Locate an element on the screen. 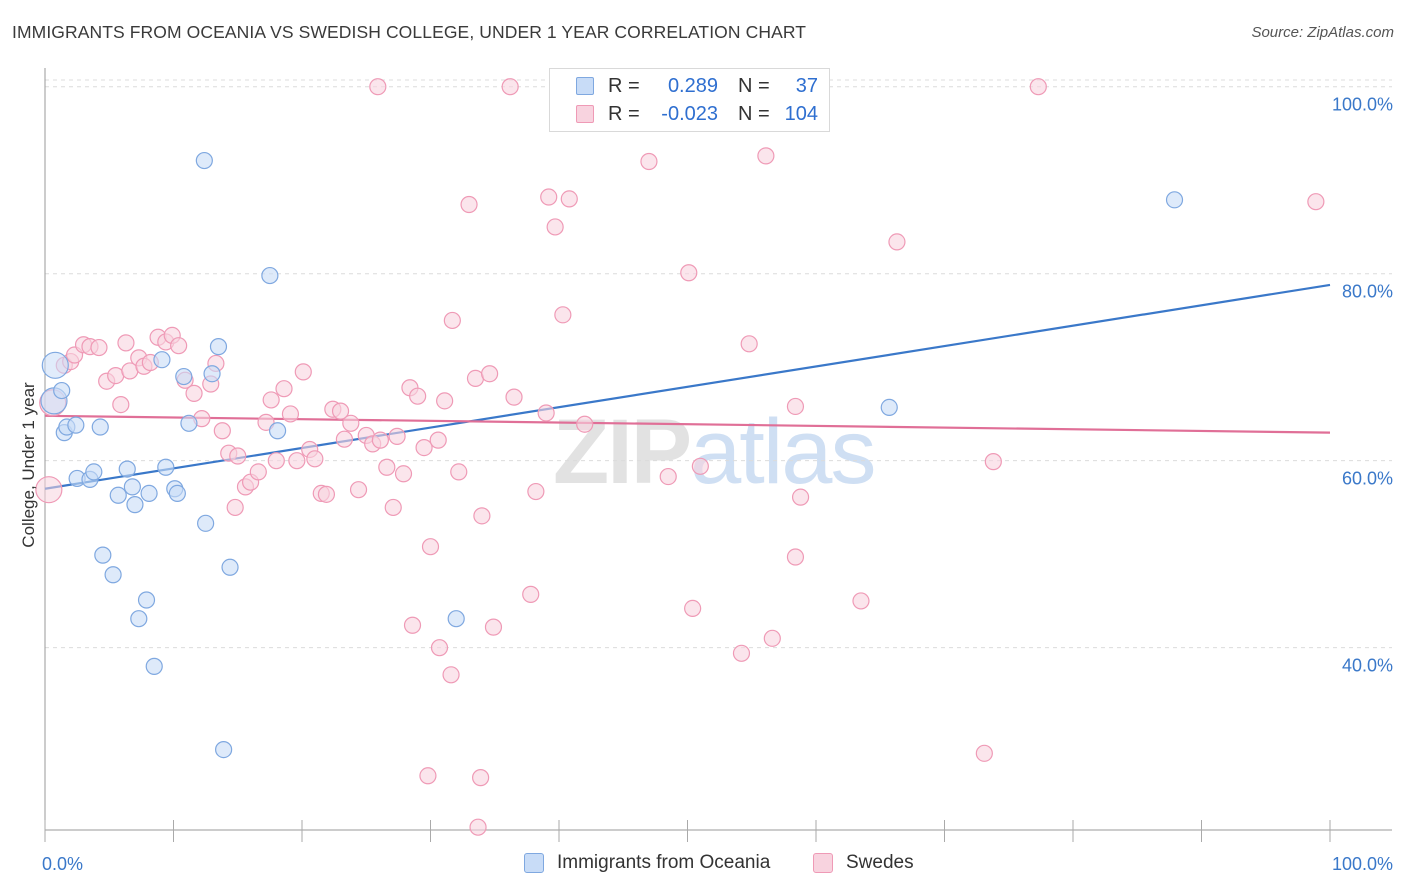 The width and height of the screenshot is (1406, 892). legend-row-swedes: R = -0.023 N = 104 is located at coordinates (684, 114).